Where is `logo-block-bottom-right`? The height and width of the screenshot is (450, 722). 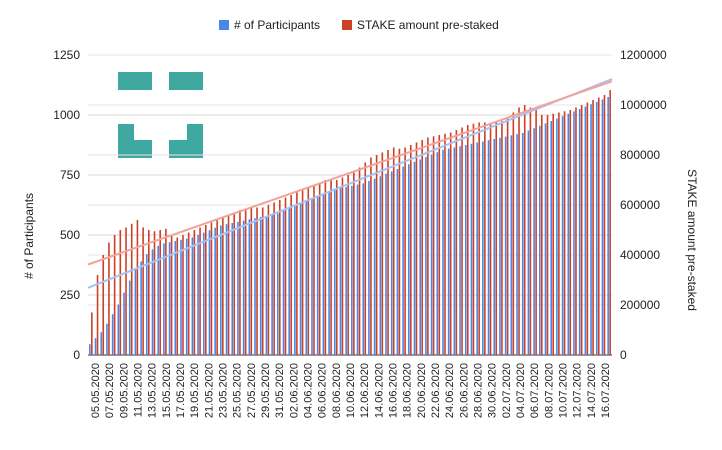
logo-block-bottom-right is located at coordinates (186, 141).